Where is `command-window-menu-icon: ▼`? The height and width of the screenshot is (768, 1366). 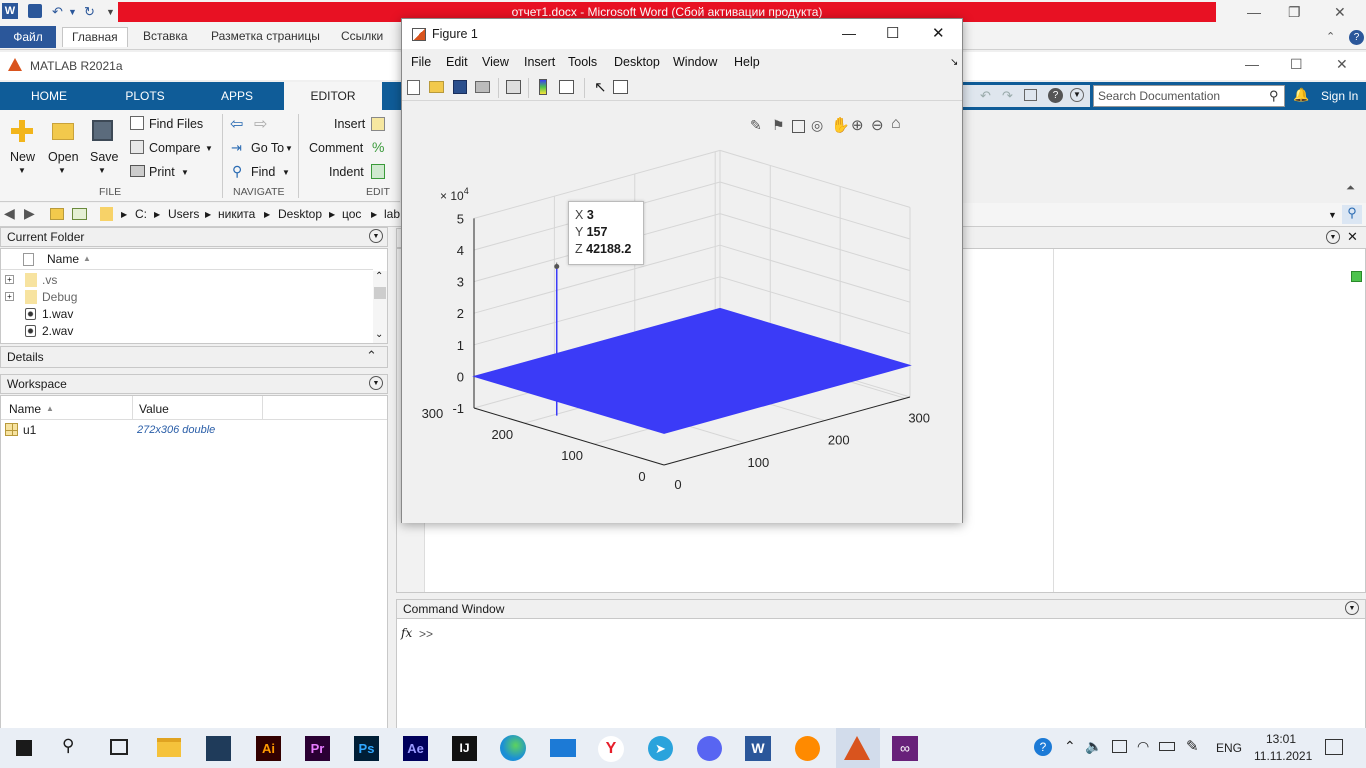 command-window-menu-icon: ▼ is located at coordinates (1352, 608).